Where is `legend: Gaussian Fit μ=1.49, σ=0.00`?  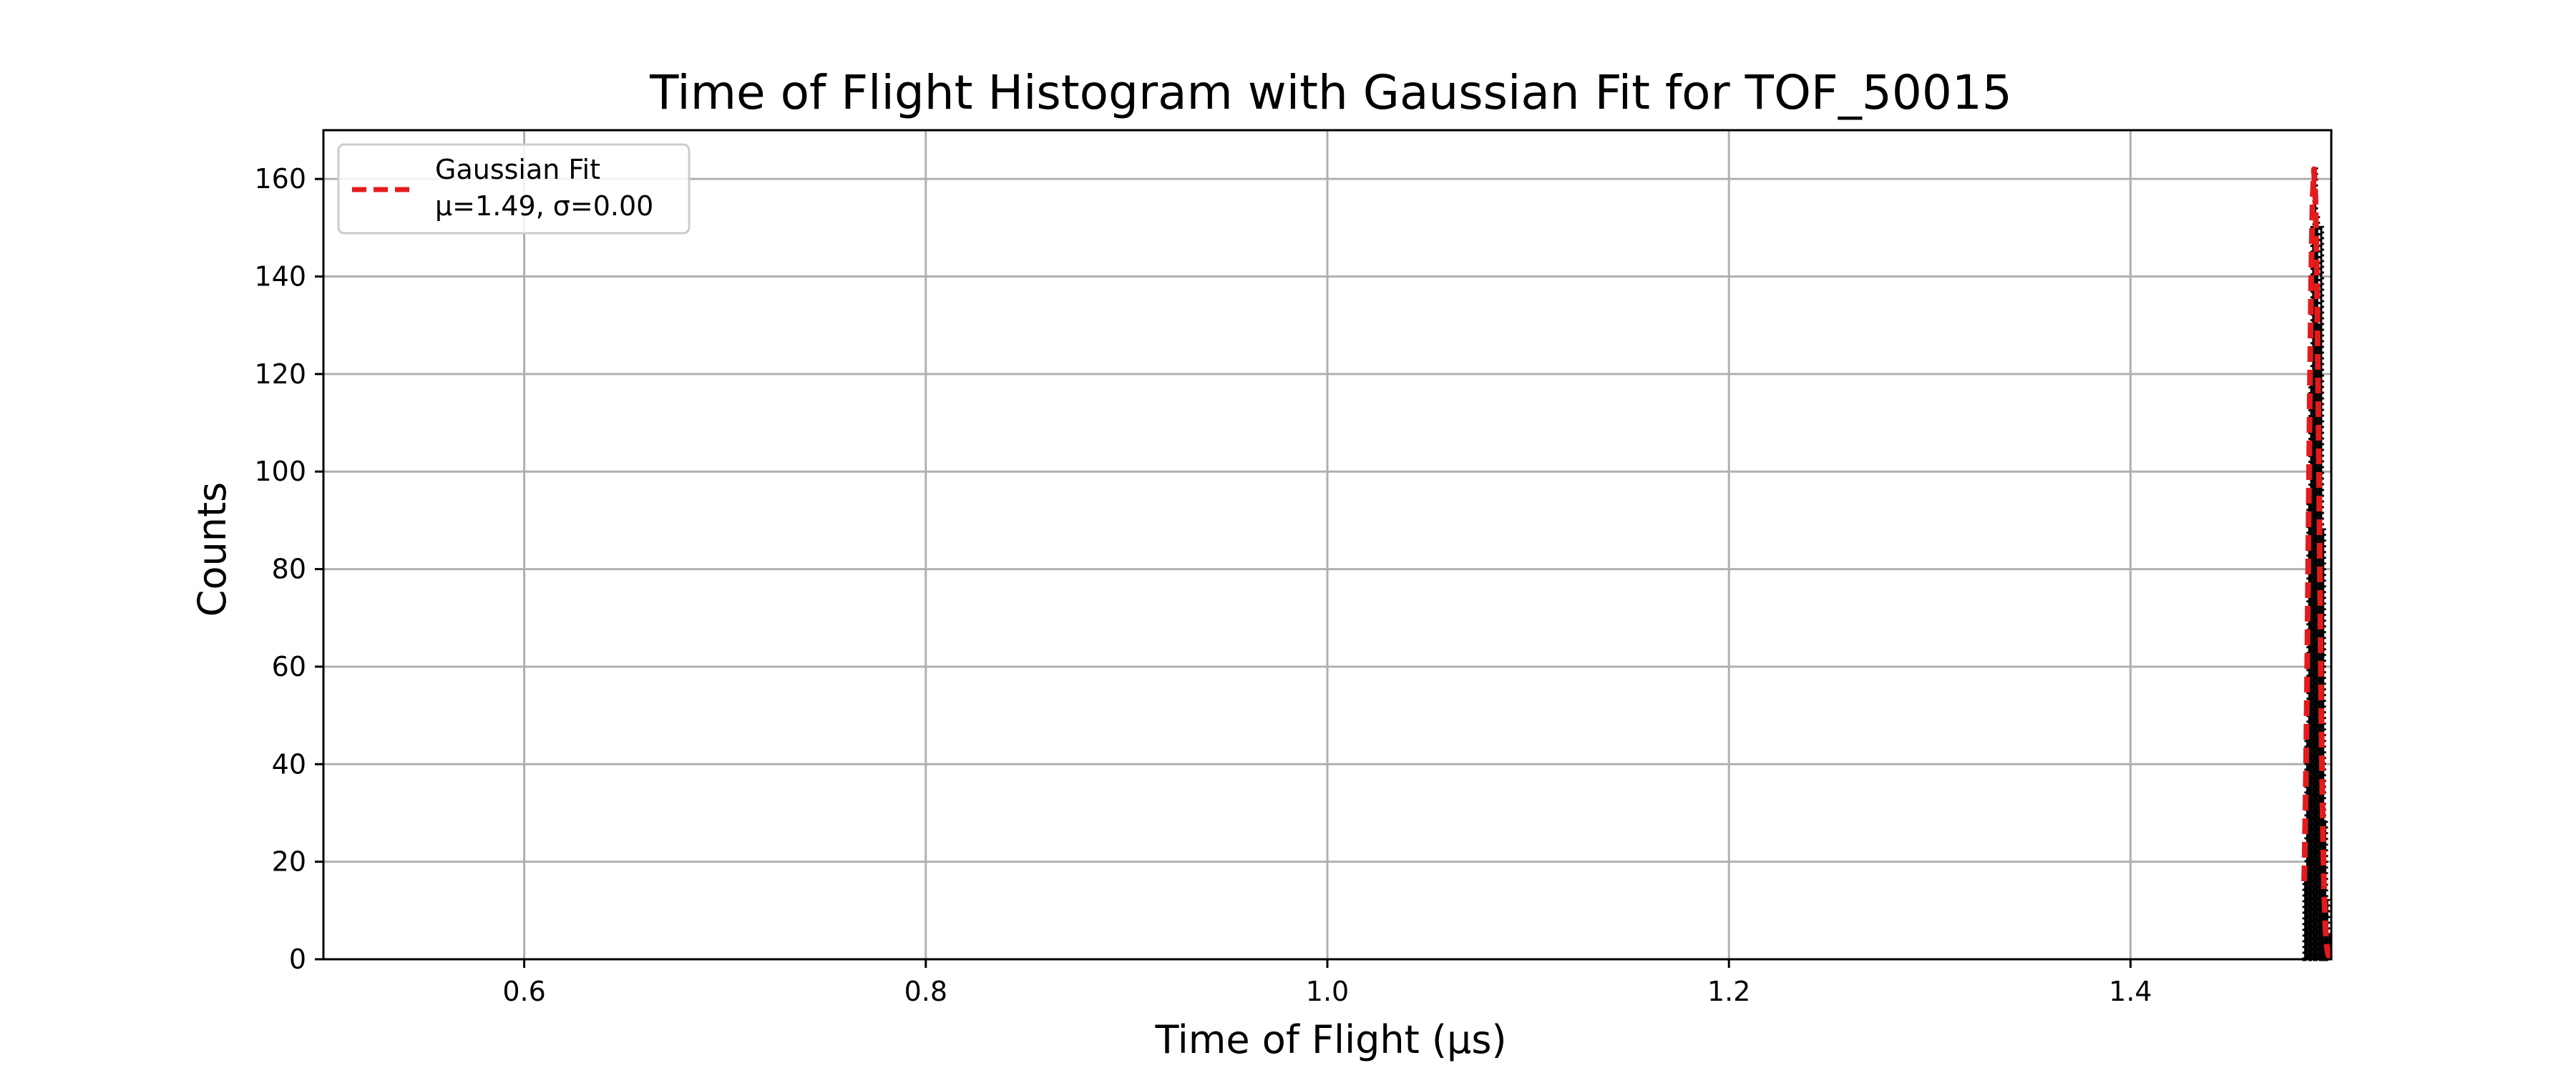
legend: Gaussian Fit μ=1.49, σ=0.00 is located at coordinates (514, 189).